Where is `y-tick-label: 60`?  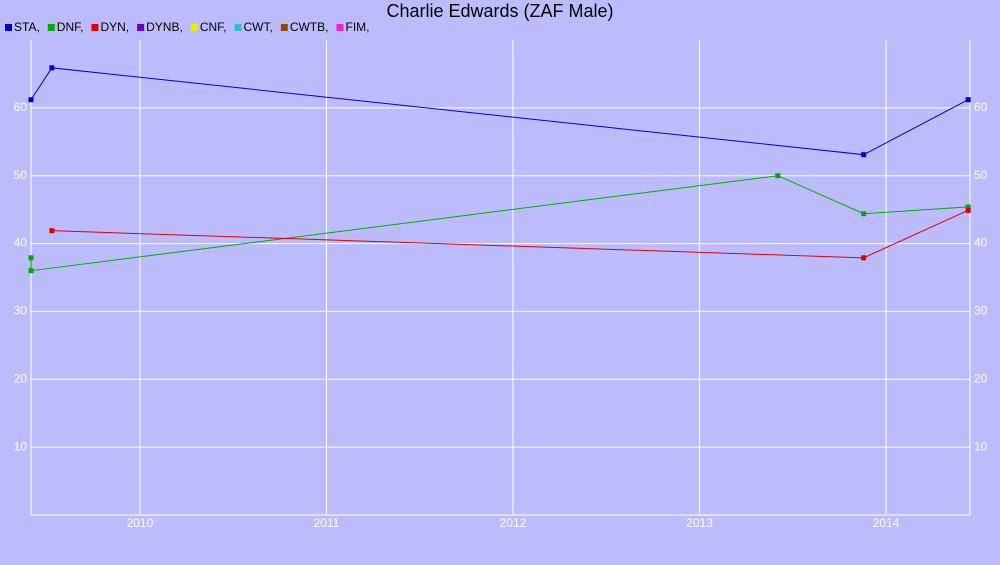 y-tick-label: 60 is located at coordinates (21, 107).